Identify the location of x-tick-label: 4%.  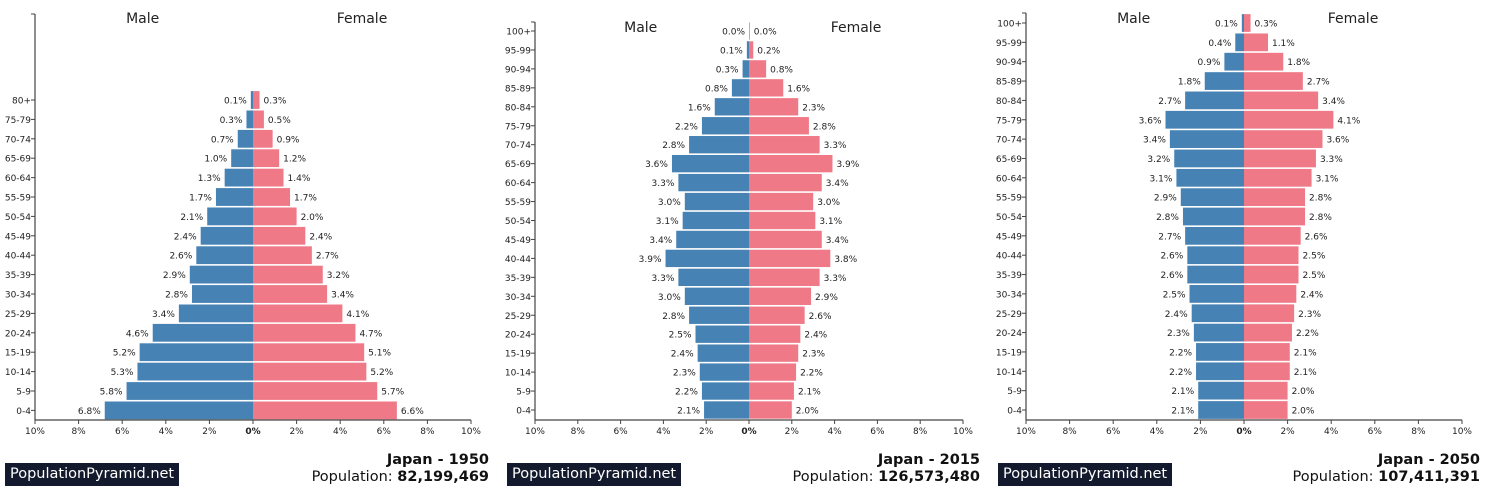
(1157, 432).